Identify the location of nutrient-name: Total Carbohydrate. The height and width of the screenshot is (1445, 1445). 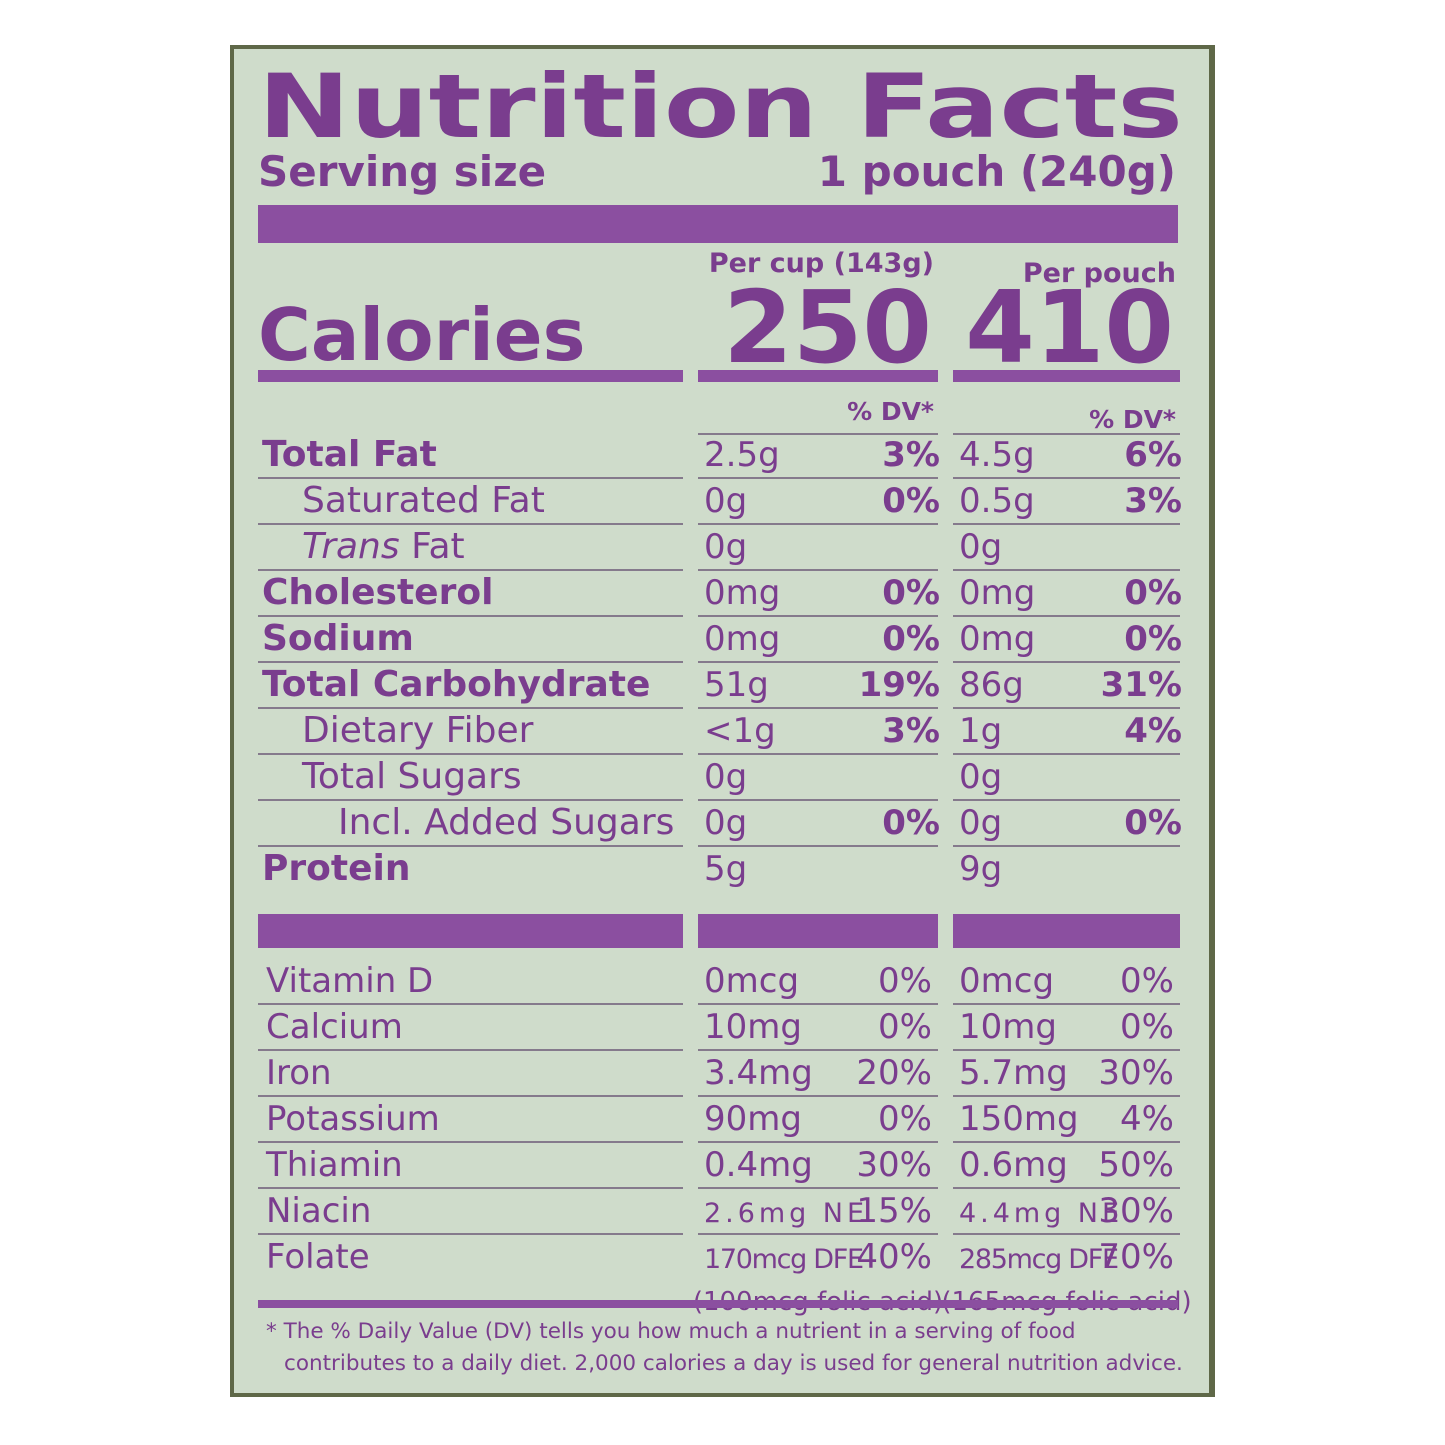
(456, 684).